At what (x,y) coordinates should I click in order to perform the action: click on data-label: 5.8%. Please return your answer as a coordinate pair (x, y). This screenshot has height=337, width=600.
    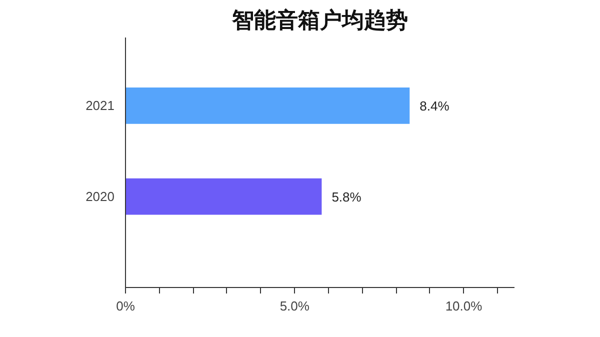
    Looking at the image, I should click on (347, 197).